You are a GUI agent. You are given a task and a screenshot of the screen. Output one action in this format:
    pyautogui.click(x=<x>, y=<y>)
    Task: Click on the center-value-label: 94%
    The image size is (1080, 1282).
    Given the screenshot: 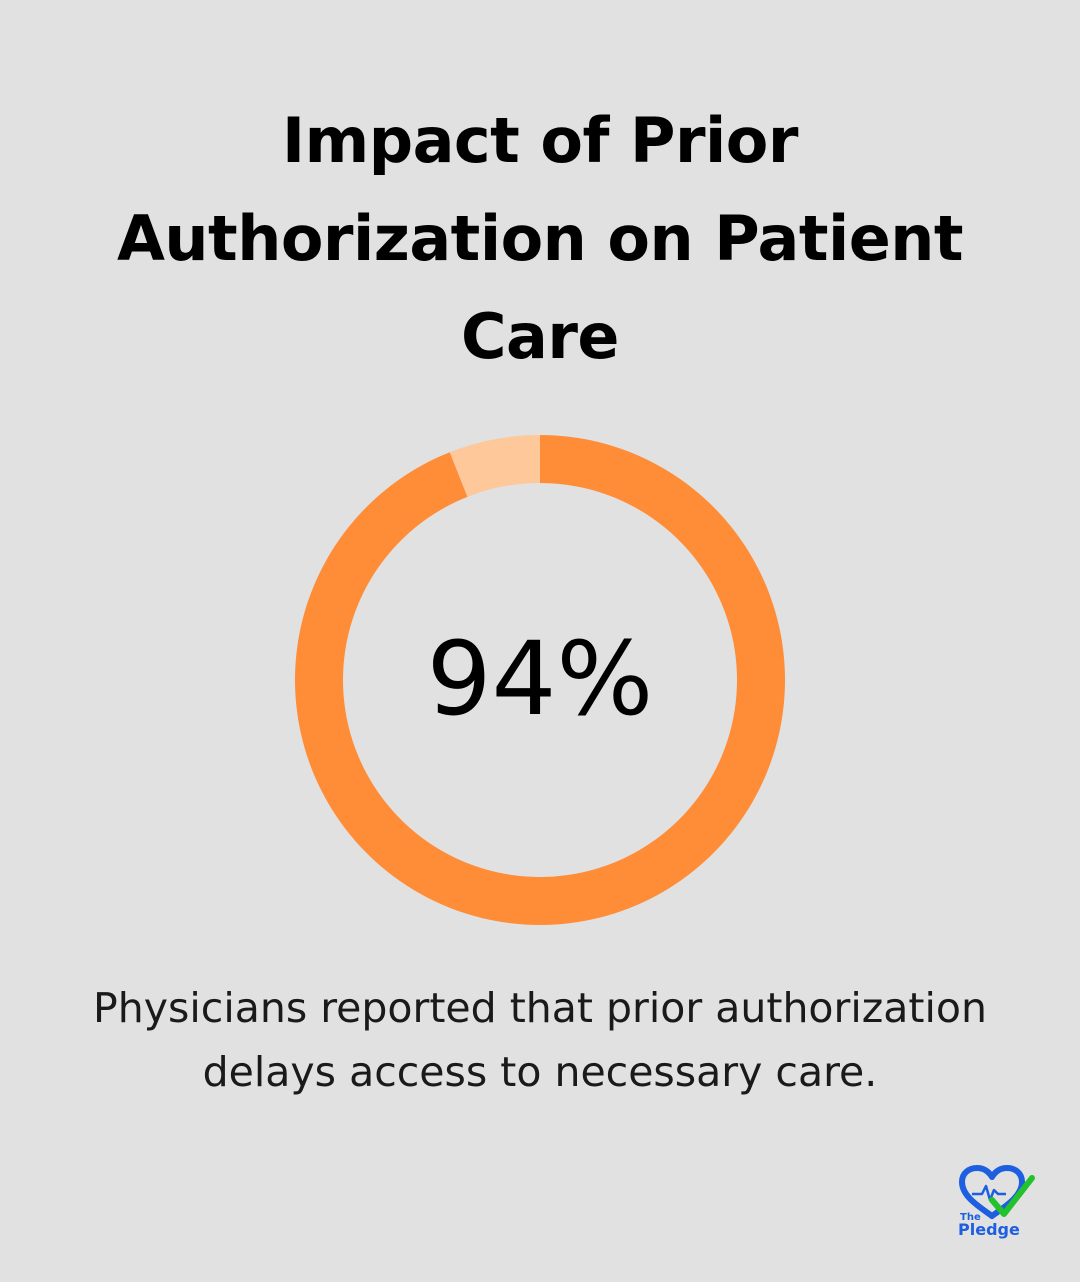 What is the action you would take?
    pyautogui.click(x=540, y=679)
    